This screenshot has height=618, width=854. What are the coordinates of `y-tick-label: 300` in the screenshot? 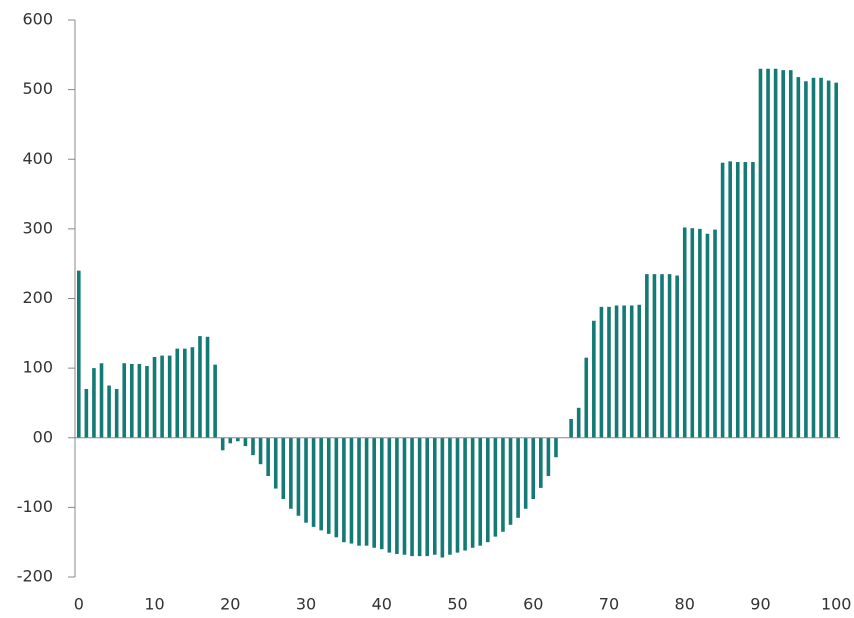 It's located at (37, 227).